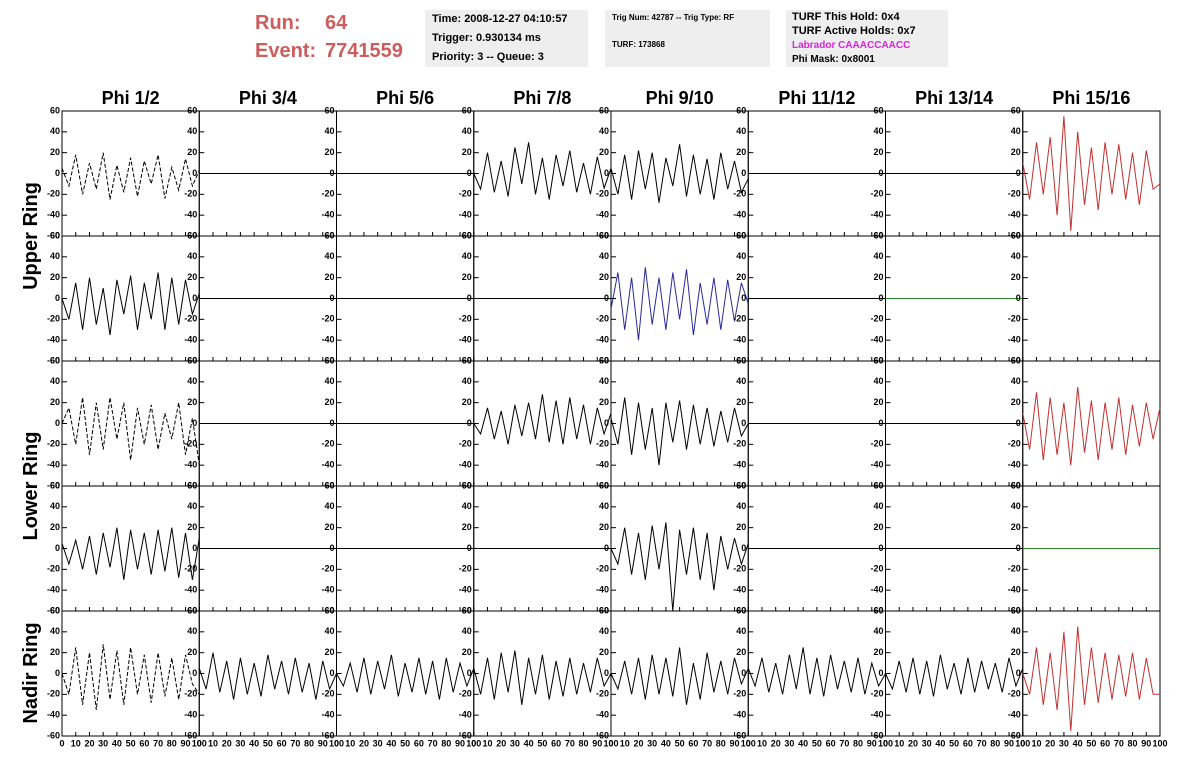 The height and width of the screenshot is (777, 1196). I want to click on column-title: Phi 1/2, so click(131, 98).